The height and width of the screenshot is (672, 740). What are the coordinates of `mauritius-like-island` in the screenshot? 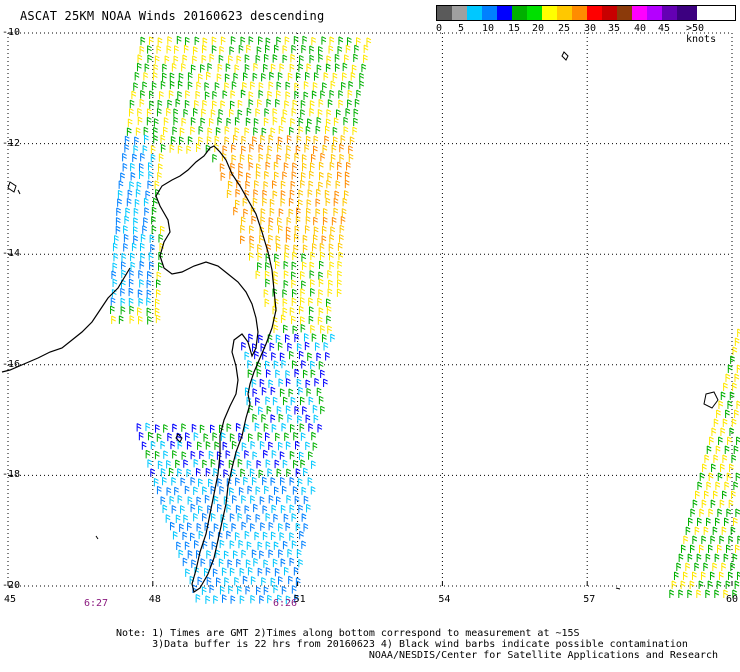 It's located at (711, 400).